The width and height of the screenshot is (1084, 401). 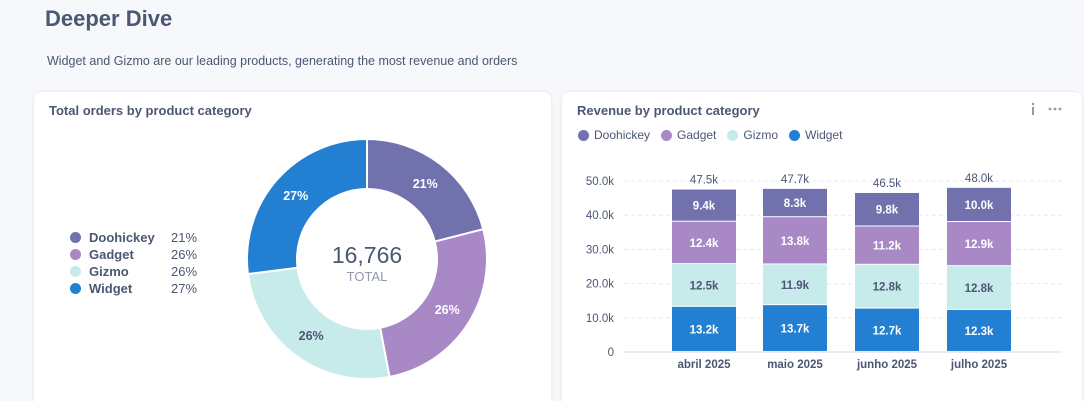 What do you see at coordinates (1033, 110) in the screenshot?
I see `info-icon` at bounding box center [1033, 110].